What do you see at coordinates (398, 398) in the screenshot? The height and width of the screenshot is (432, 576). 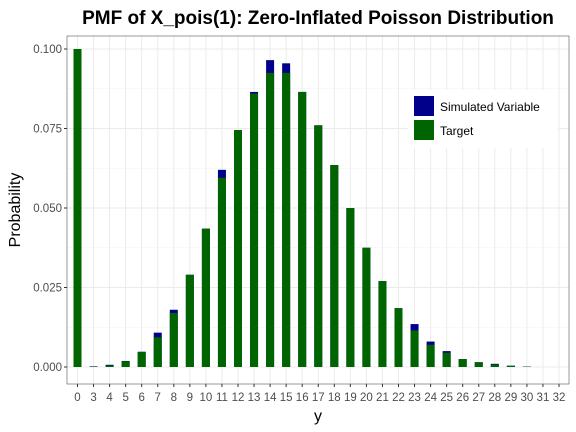 I see `x-tick-label: 22` at bounding box center [398, 398].